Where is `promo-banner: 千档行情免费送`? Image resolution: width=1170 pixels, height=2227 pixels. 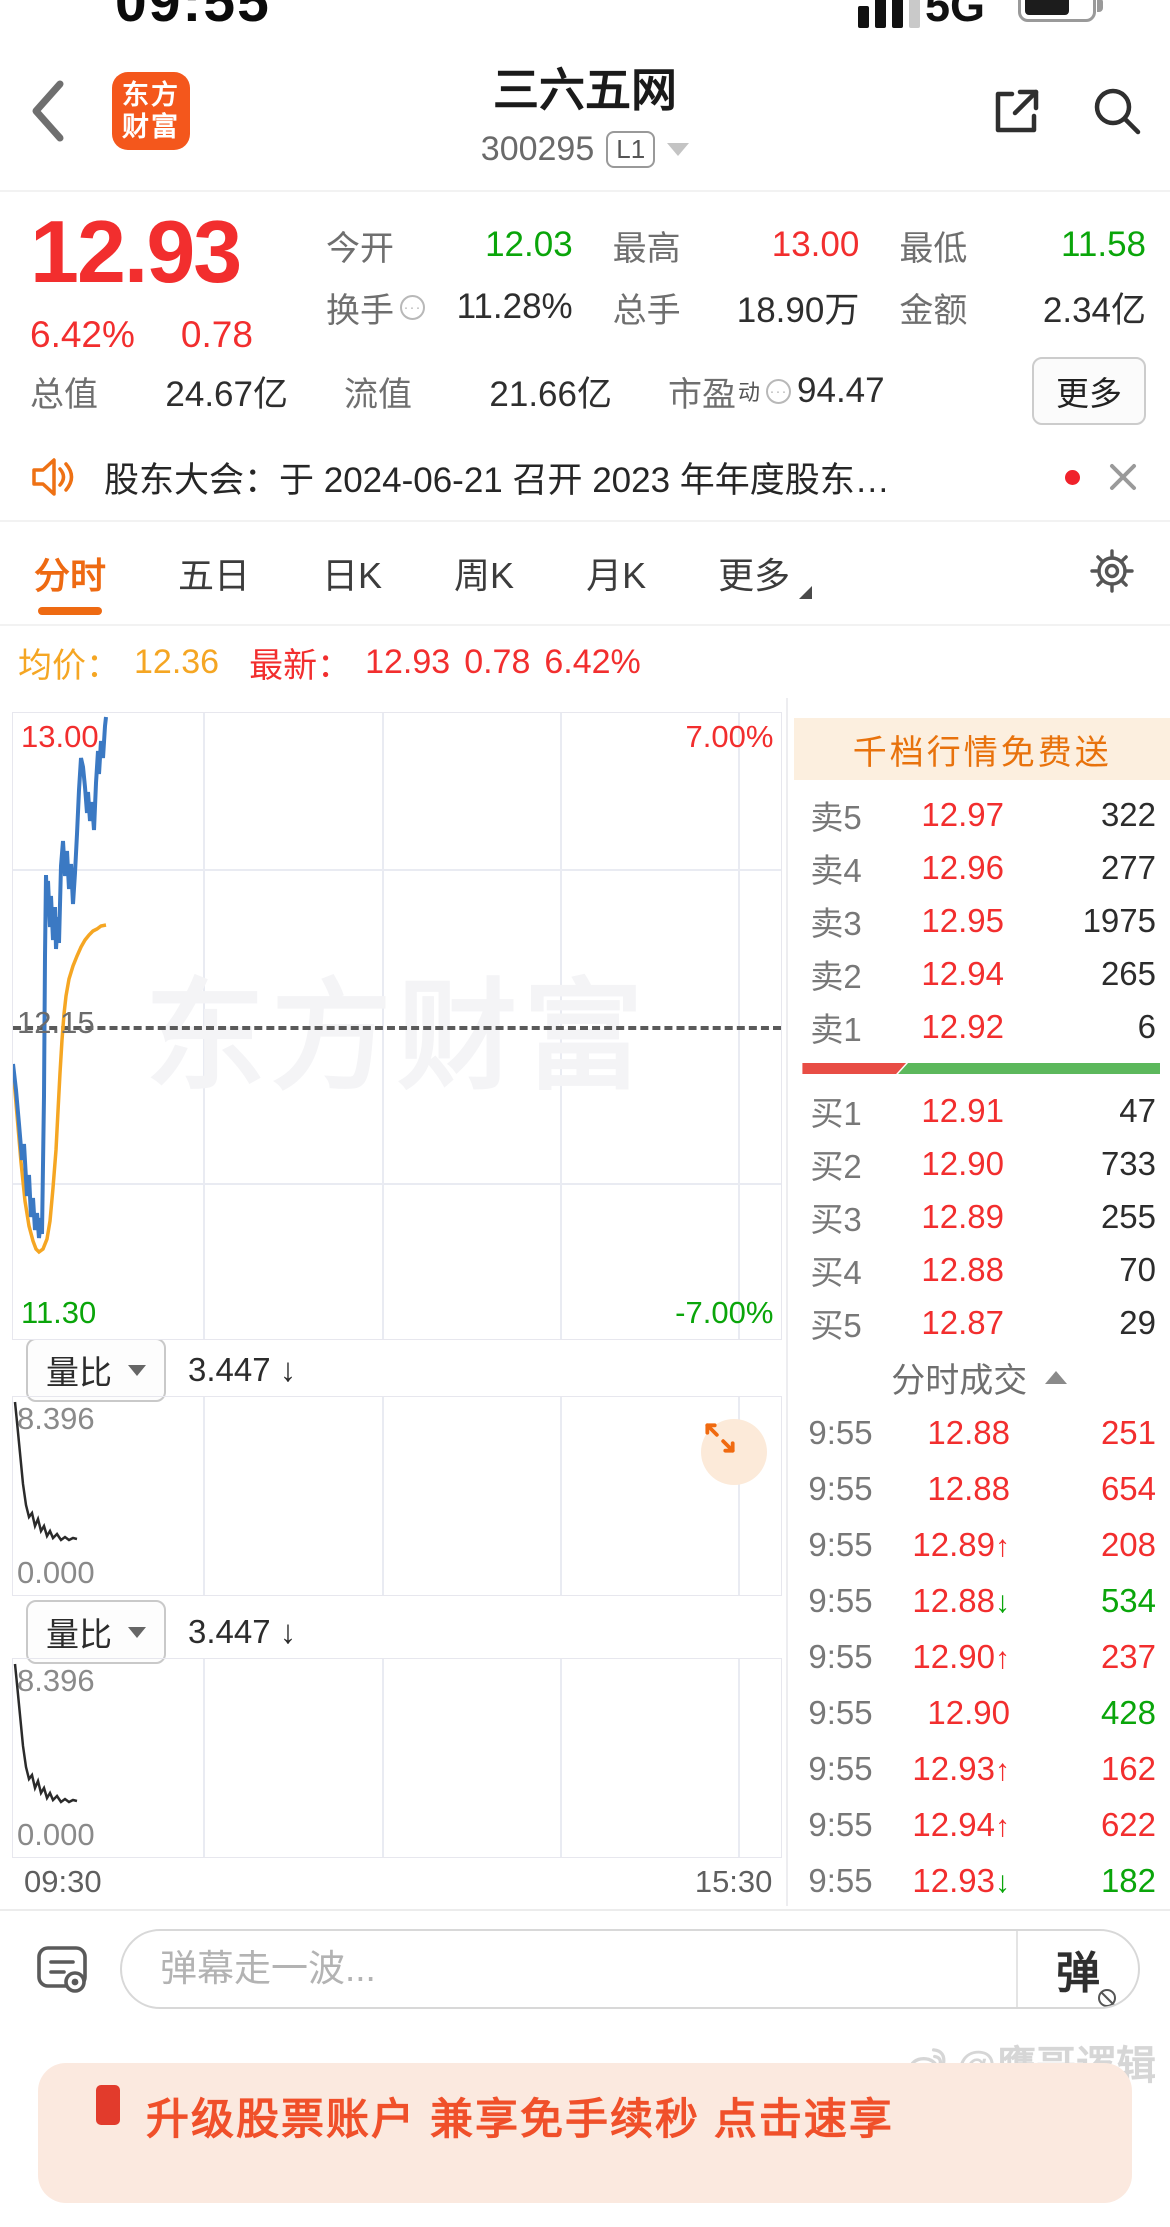 promo-banner: 千档行情免费送 is located at coordinates (982, 749).